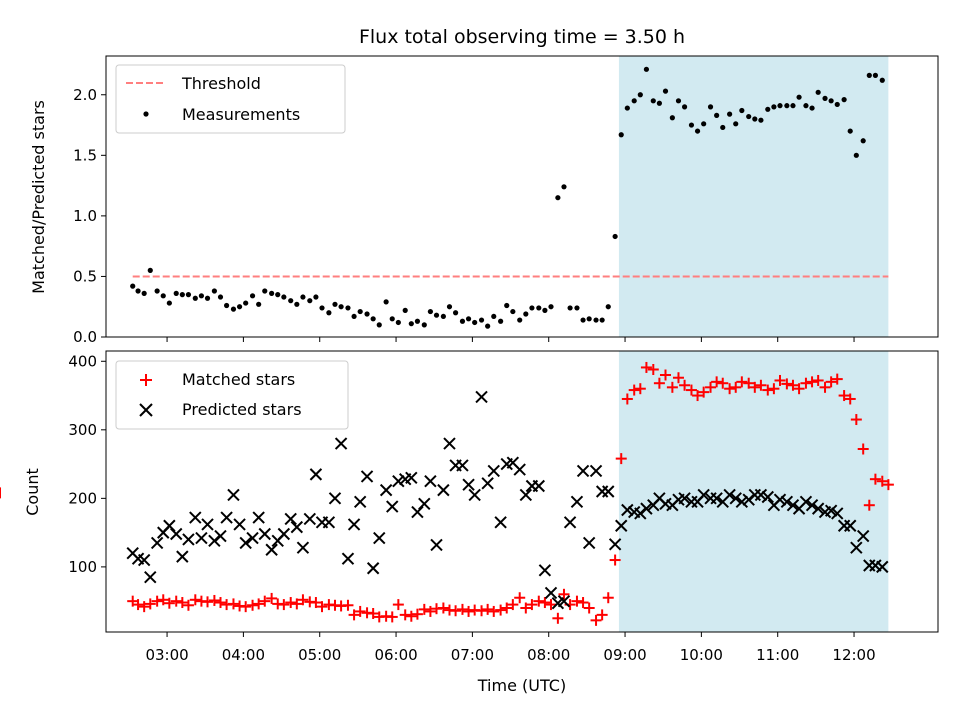 This screenshot has height=720, width=960. What do you see at coordinates (230, 99) in the screenshot?
I see `top-legend: Threshold Measurements` at bounding box center [230, 99].